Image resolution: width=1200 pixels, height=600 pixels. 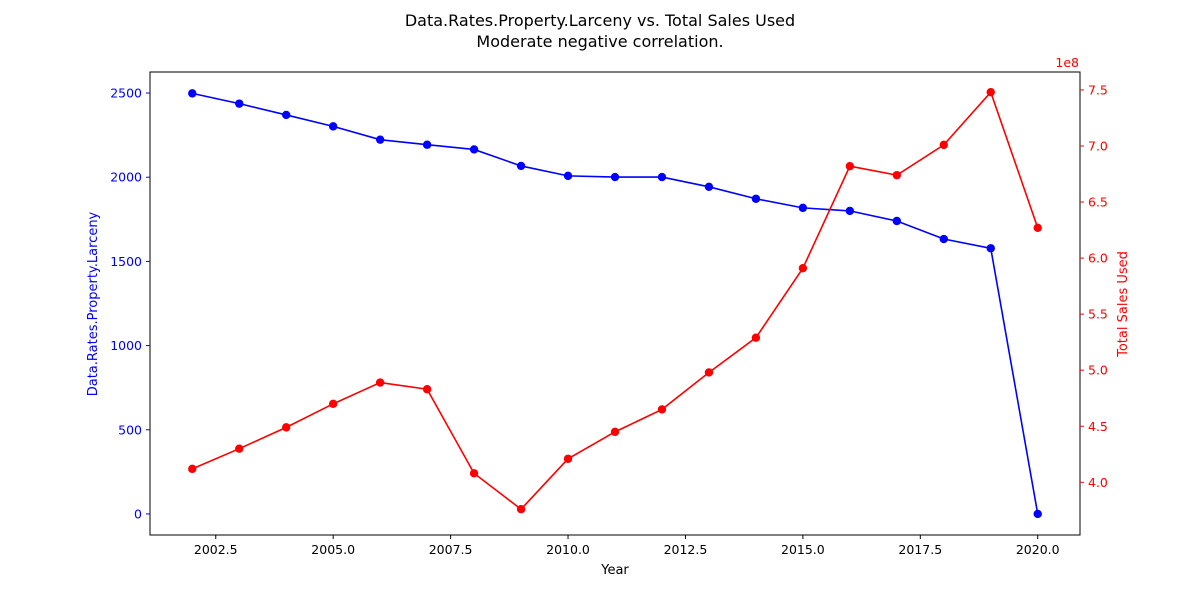 What do you see at coordinates (920, 549) in the screenshot?
I see `x-tick-label: 2017.5` at bounding box center [920, 549].